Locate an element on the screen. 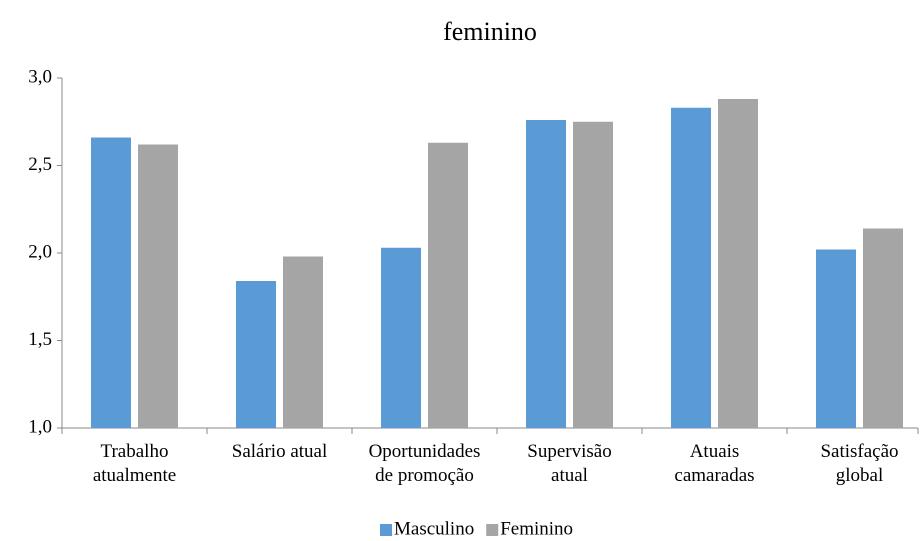 This screenshot has height=541, width=920. y-tick-label: 2,0 is located at coordinates (40, 251).